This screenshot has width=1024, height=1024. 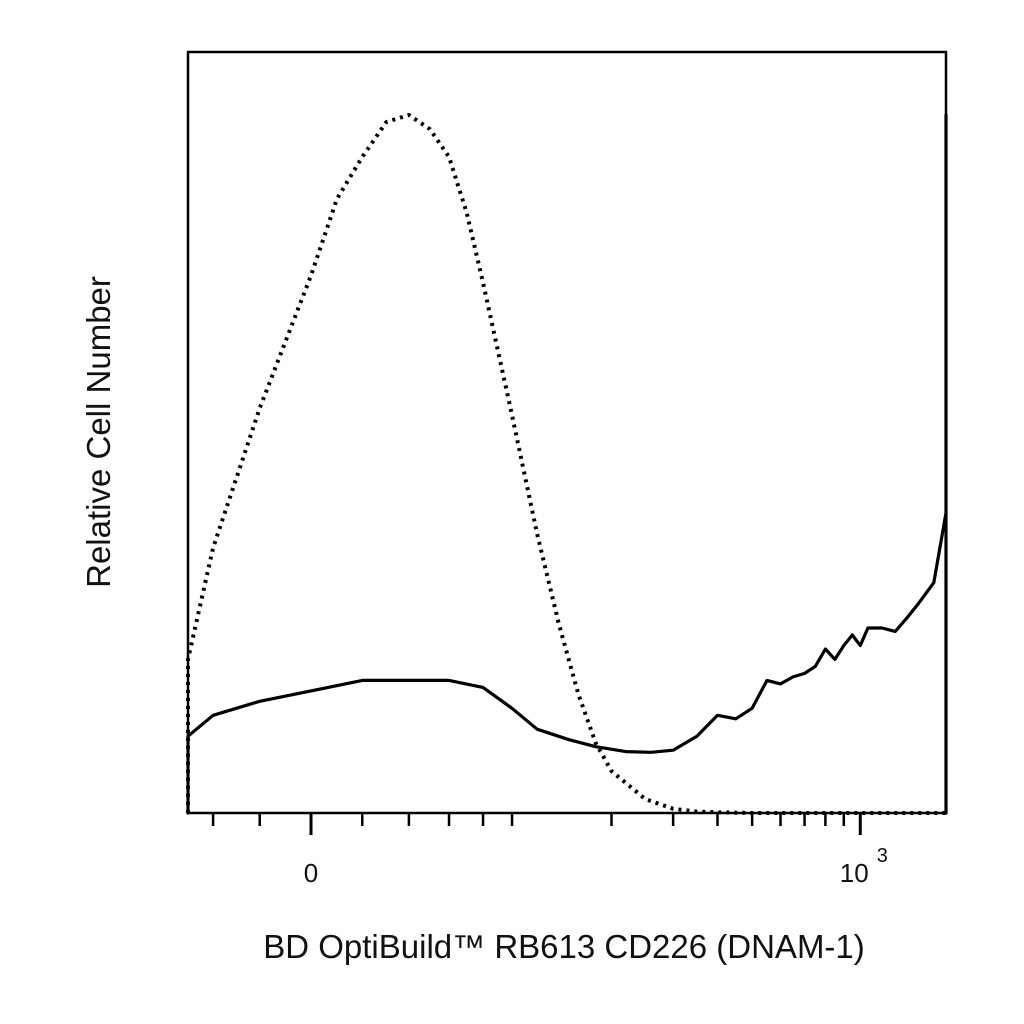 I want to click on x-tick-label: 10, so click(x=854, y=873).